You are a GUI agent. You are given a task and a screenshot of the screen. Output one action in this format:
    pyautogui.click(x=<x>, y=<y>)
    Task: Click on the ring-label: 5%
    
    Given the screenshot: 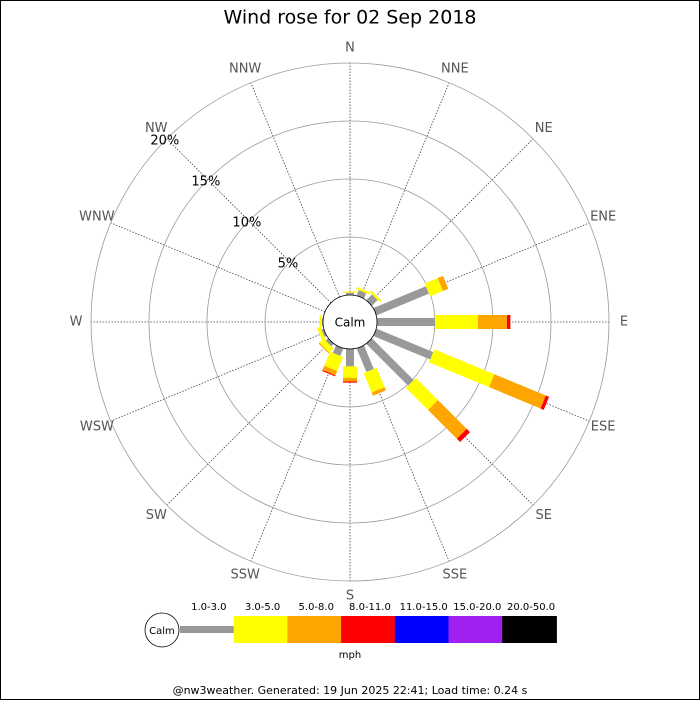 What is the action you would take?
    pyautogui.click(x=288, y=263)
    